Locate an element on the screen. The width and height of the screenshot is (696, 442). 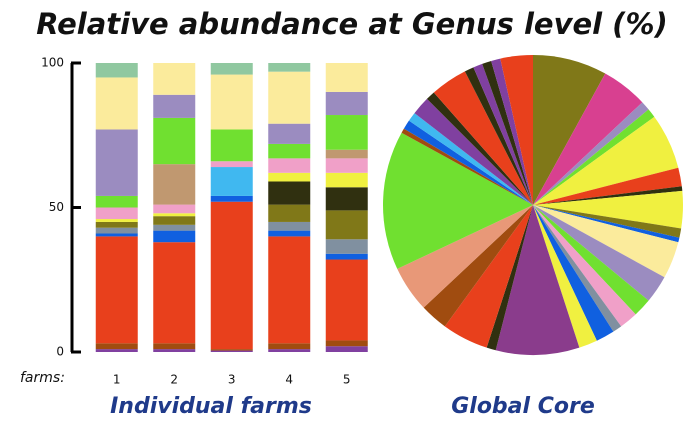
x-tick-label: 4 is located at coordinates (289, 380).